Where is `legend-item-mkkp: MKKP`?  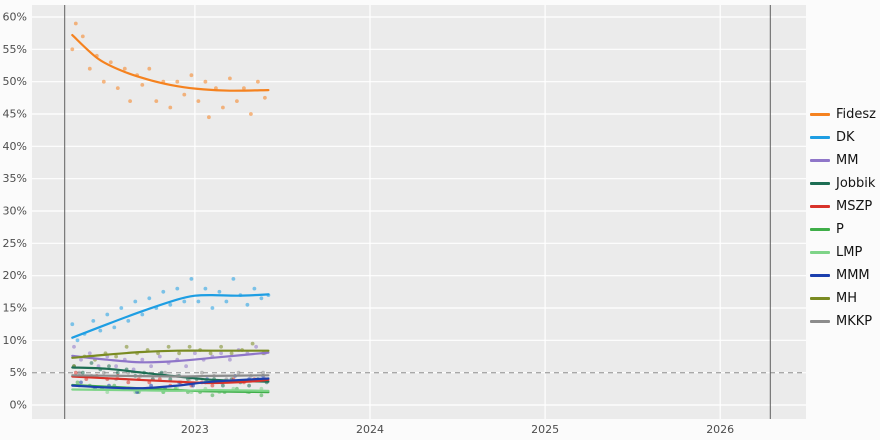 legend-item-mkkp: MKKP is located at coordinates (843, 321).